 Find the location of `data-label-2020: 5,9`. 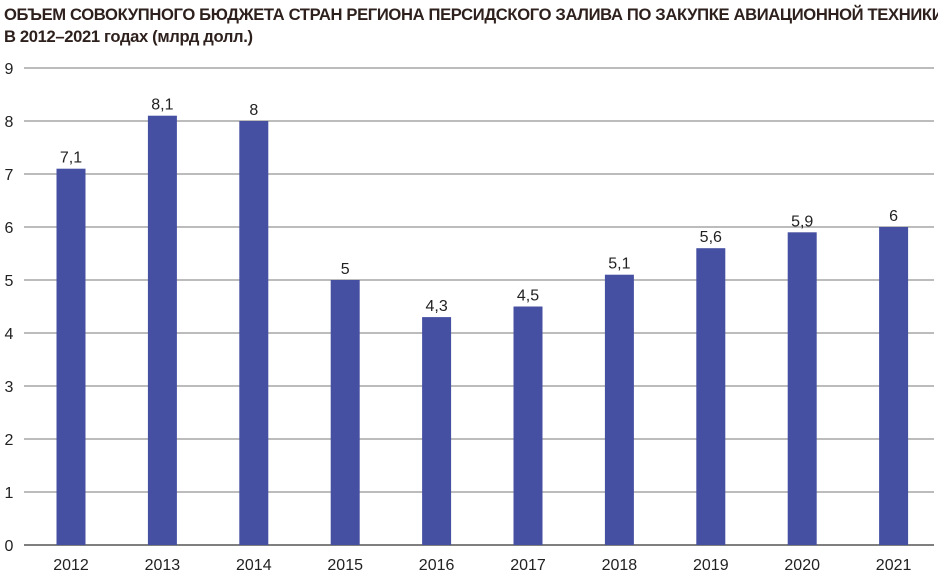

data-label-2020: 5,9 is located at coordinates (802, 221).